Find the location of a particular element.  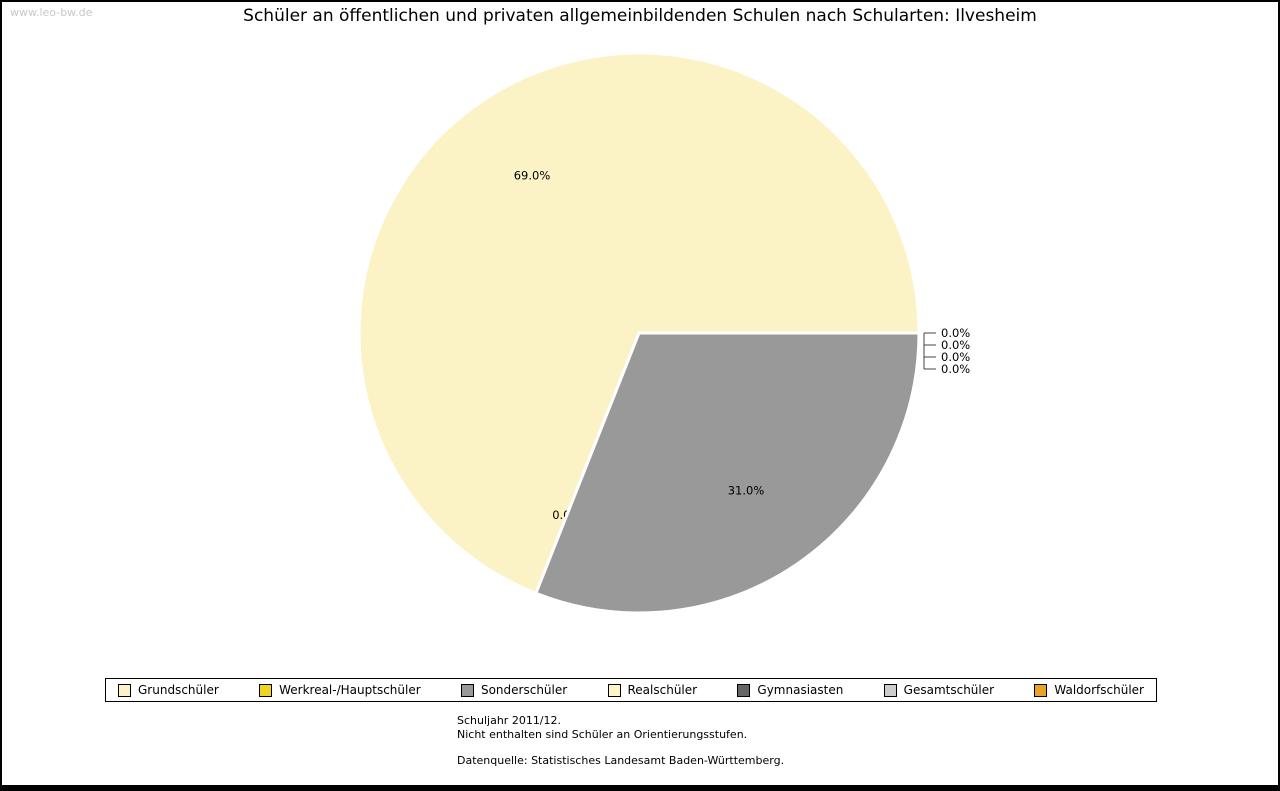

legend-item-3: Realschüler is located at coordinates (652, 690).